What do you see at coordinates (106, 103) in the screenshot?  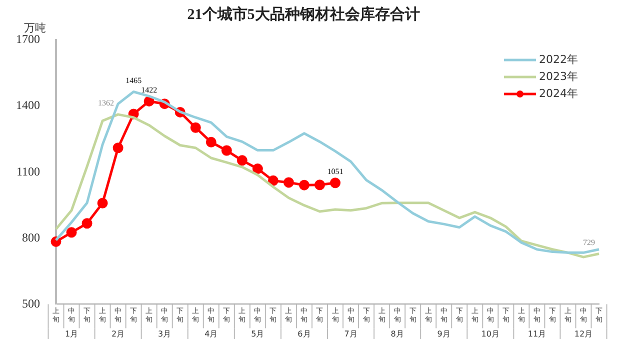 I see `data-label: 1362` at bounding box center [106, 103].